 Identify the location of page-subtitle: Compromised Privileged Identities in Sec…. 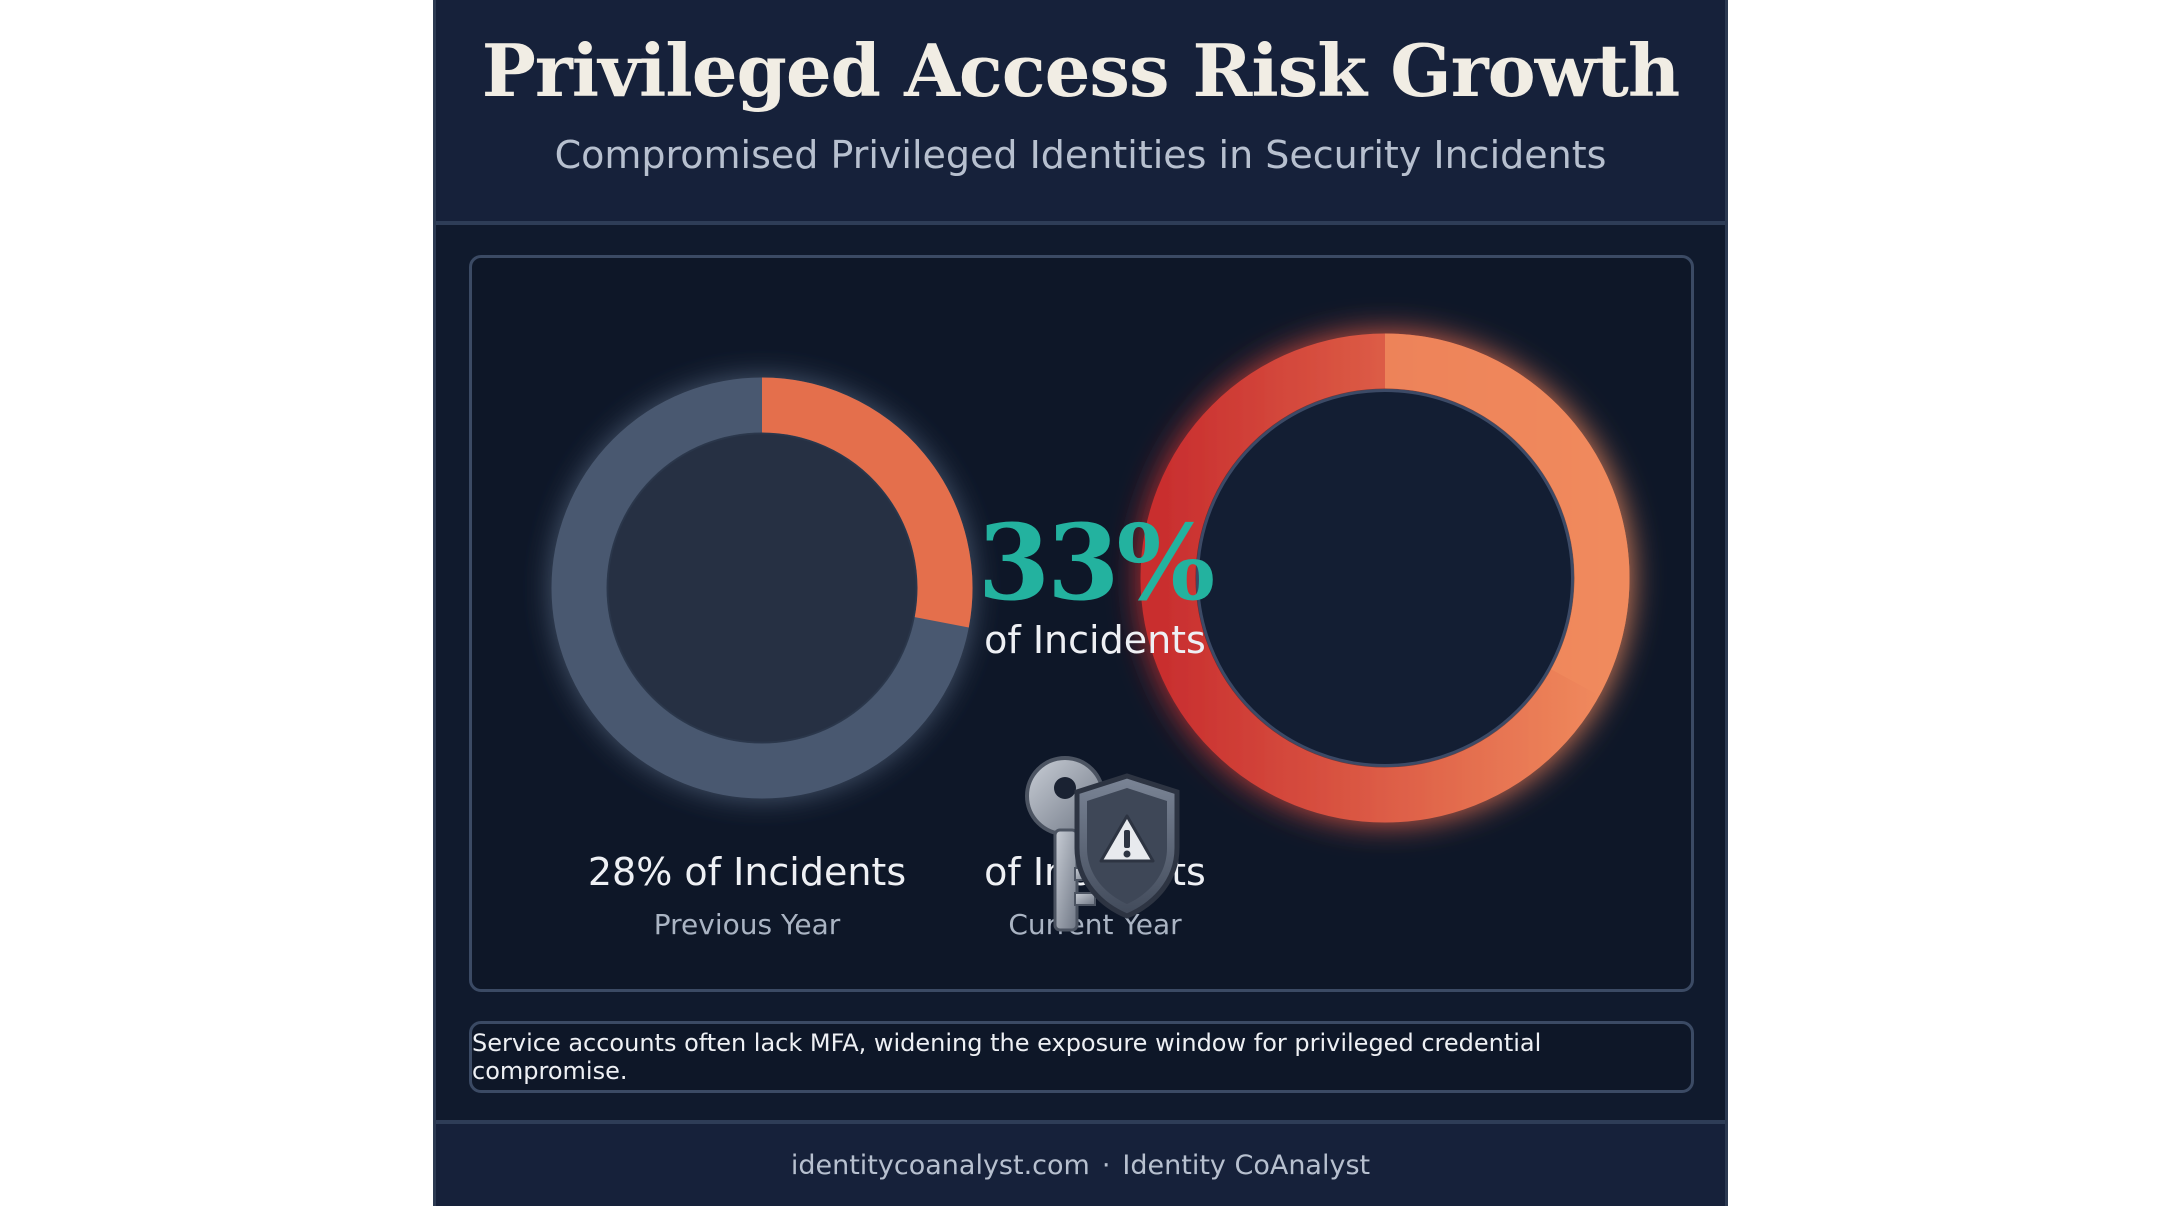
(1080, 155).